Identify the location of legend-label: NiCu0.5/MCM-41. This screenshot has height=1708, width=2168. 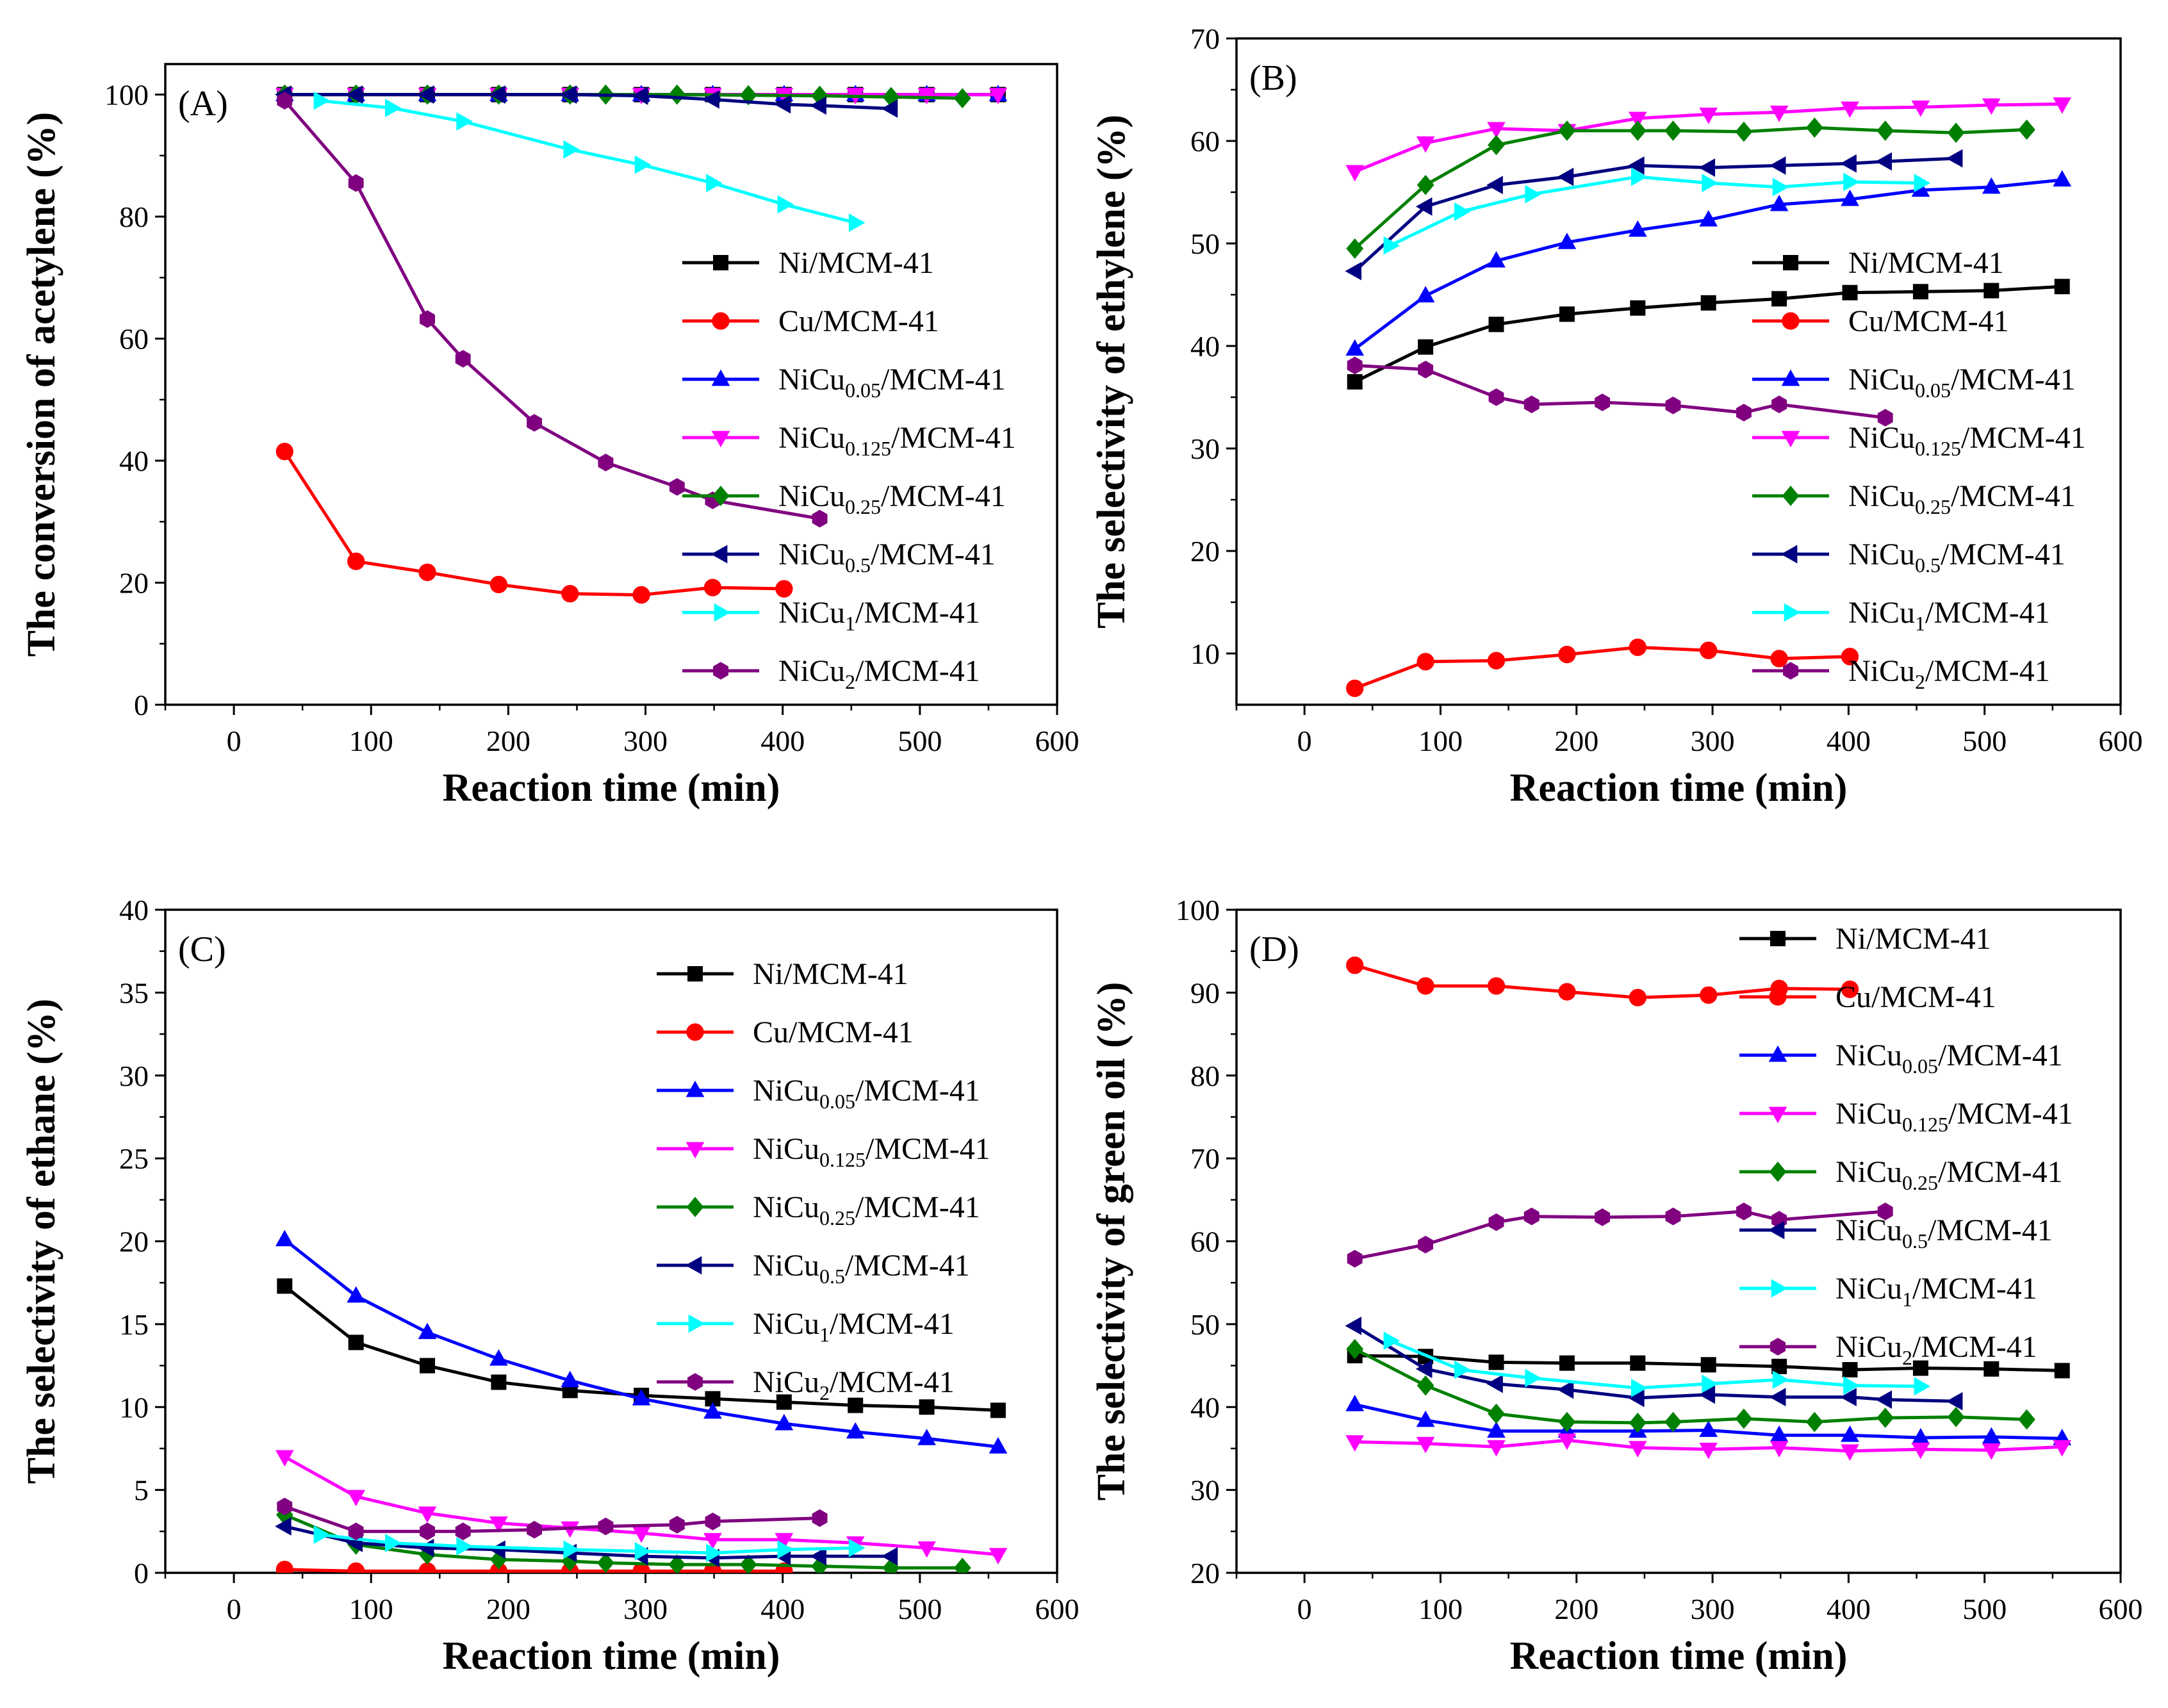
(1956, 557).